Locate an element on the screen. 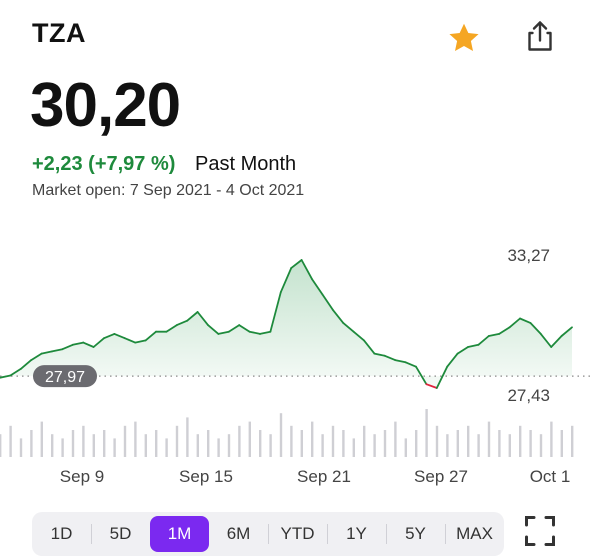 The height and width of the screenshot is (558, 591). range-option-max: MAX is located at coordinates (474, 534).